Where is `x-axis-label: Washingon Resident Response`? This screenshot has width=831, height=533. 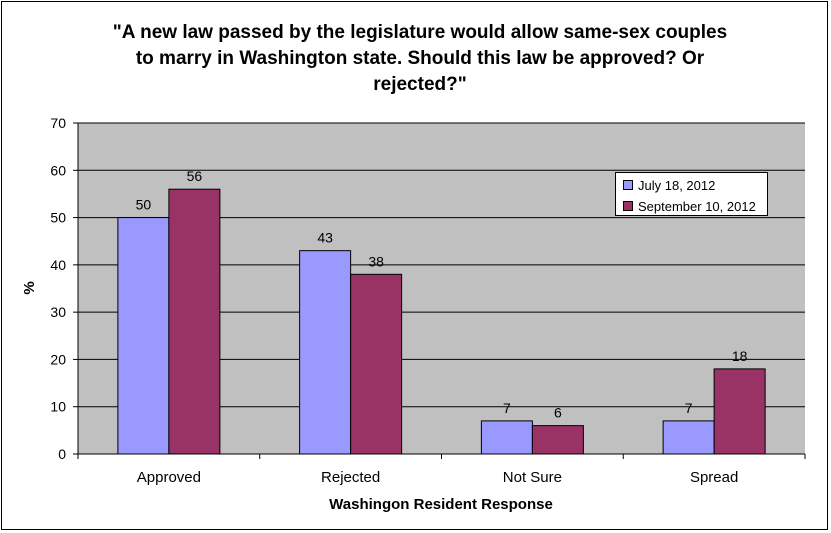 x-axis-label: Washingon Resident Response is located at coordinates (441, 504).